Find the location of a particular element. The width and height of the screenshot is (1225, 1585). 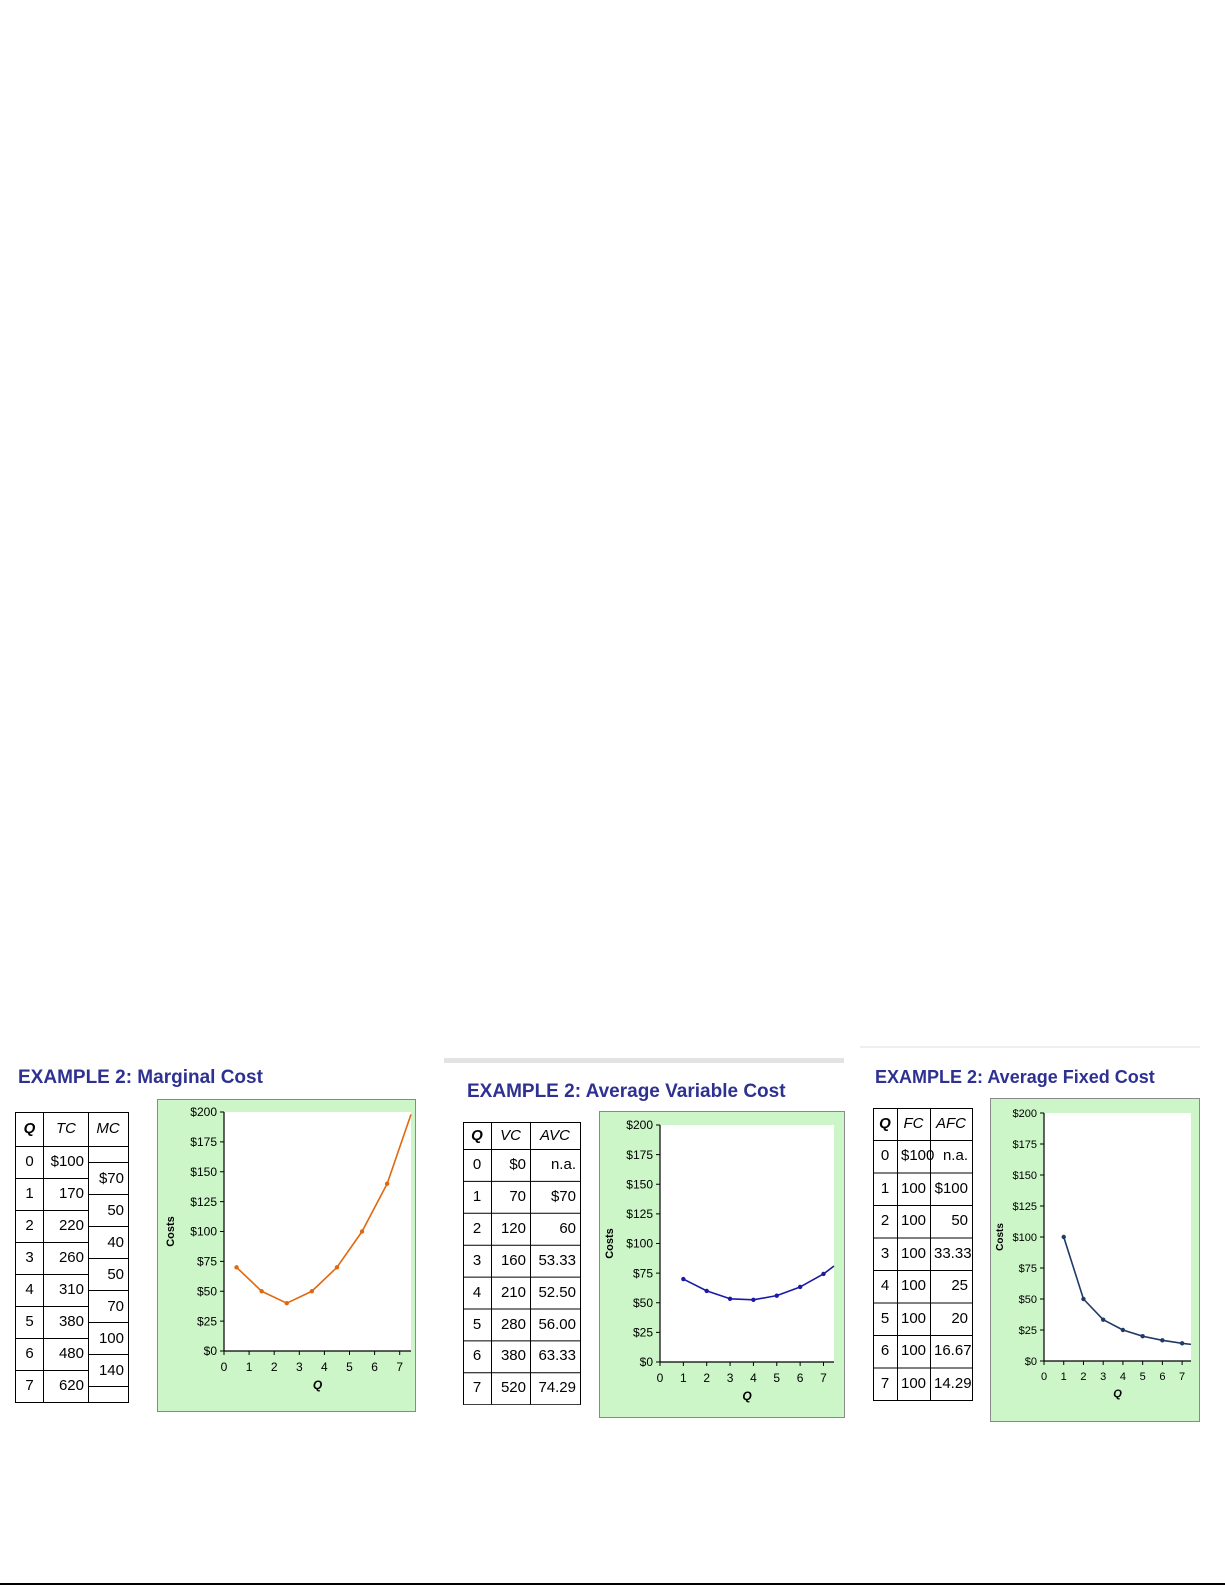

avc-cell: $70 is located at coordinates (563, 1196).